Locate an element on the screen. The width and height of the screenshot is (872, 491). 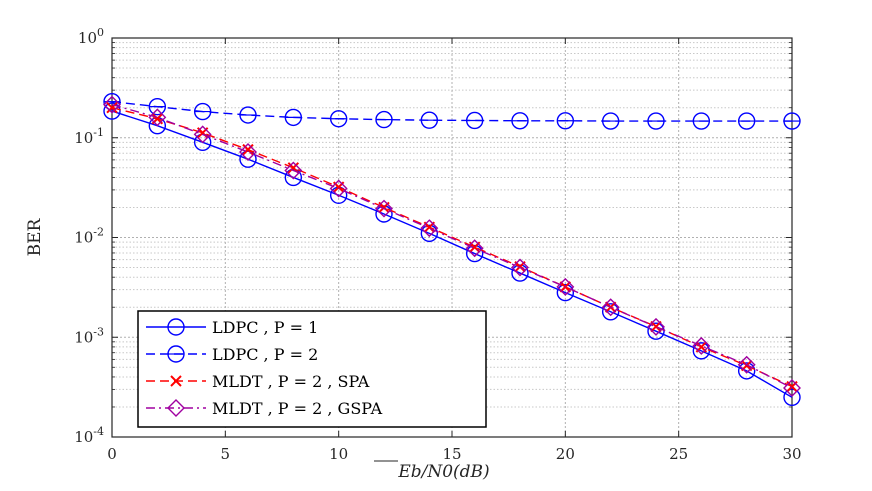
y-tick-label: 10⁻¹ is located at coordinates (89, 136).